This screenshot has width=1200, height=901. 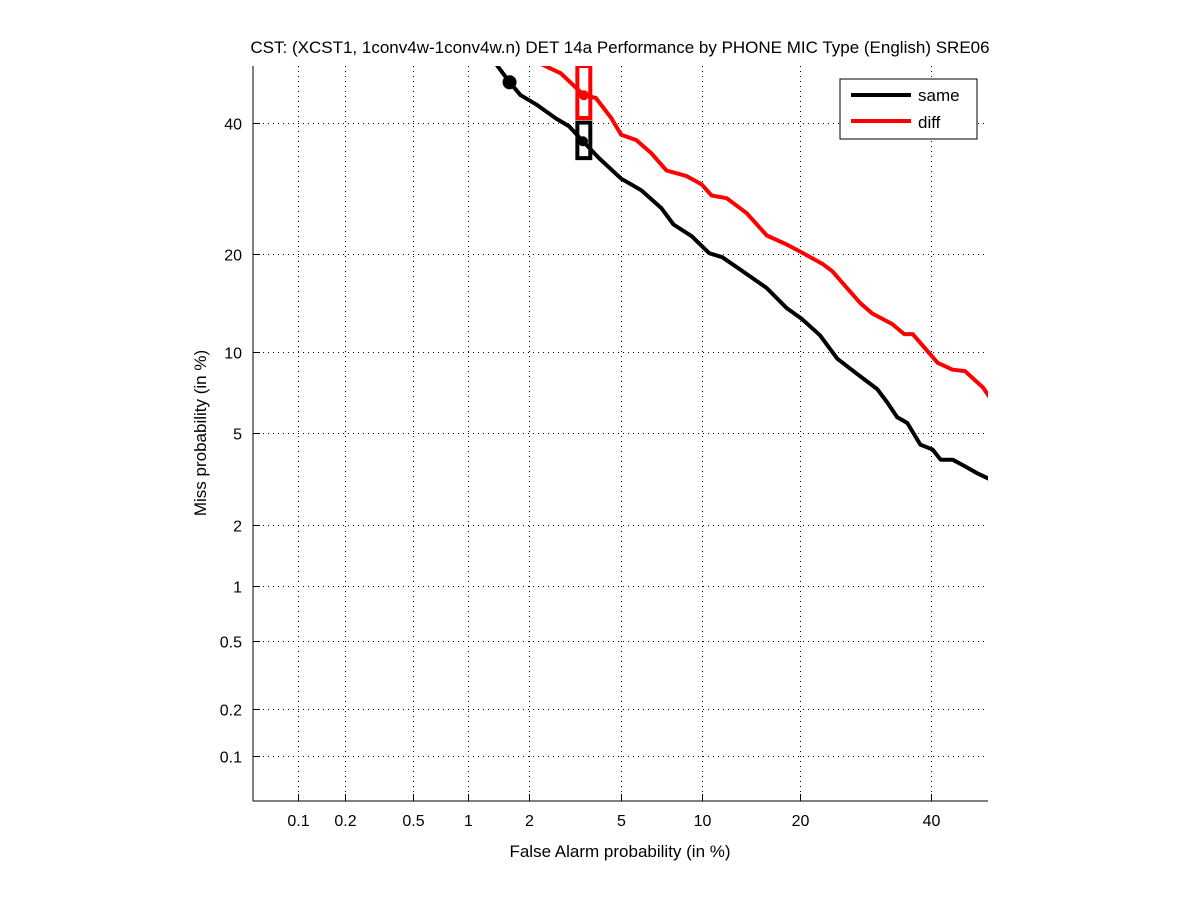 I want to click on confidence-box-same, so click(x=584, y=140).